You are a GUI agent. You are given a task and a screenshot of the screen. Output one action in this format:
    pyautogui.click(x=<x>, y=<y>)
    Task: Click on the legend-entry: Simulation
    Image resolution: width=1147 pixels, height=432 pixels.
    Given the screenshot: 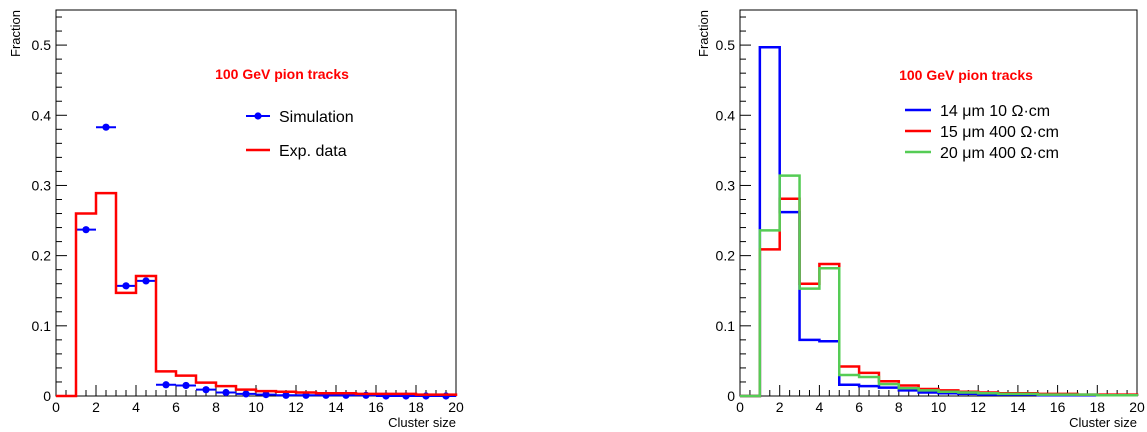 What is the action you would take?
    pyautogui.click(x=316, y=117)
    